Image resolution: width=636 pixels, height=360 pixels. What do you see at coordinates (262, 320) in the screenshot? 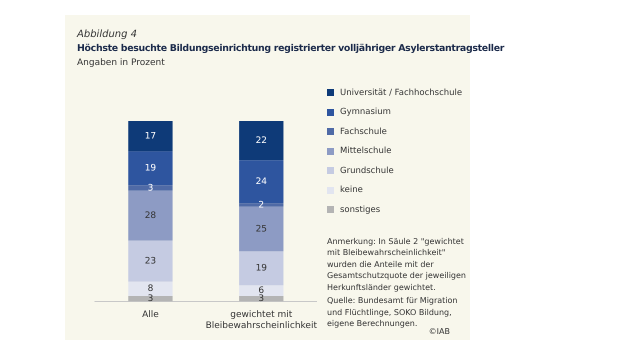
I see `x-tick-label: gewichtet mit Bleibewahrscheinlichkeit` at bounding box center [262, 320].